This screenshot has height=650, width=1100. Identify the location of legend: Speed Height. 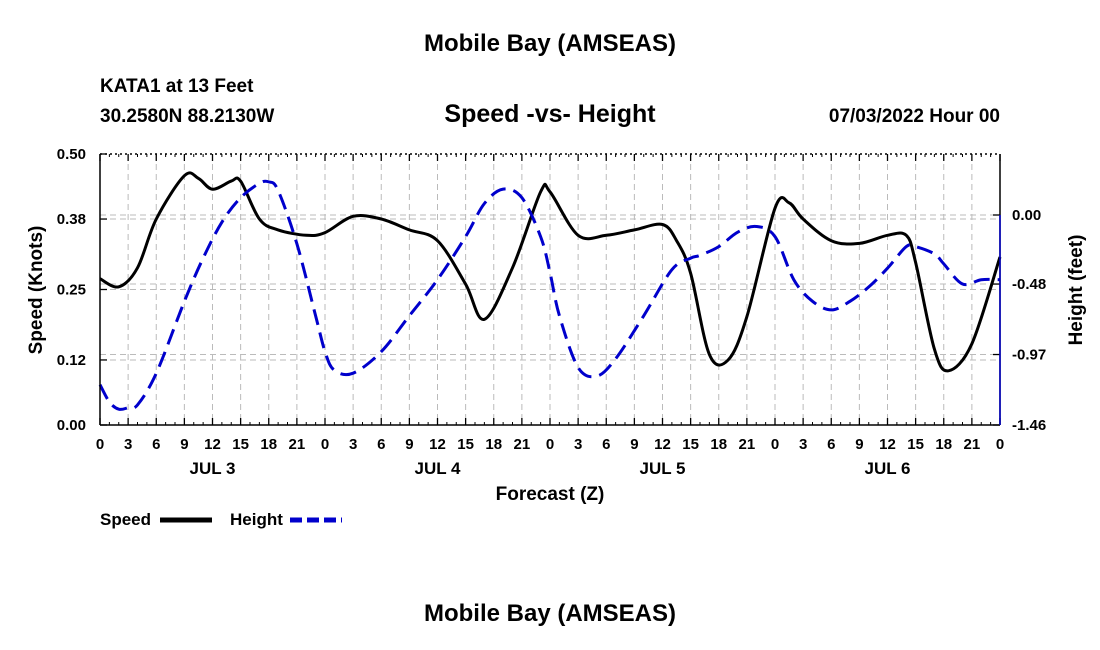
(221, 519).